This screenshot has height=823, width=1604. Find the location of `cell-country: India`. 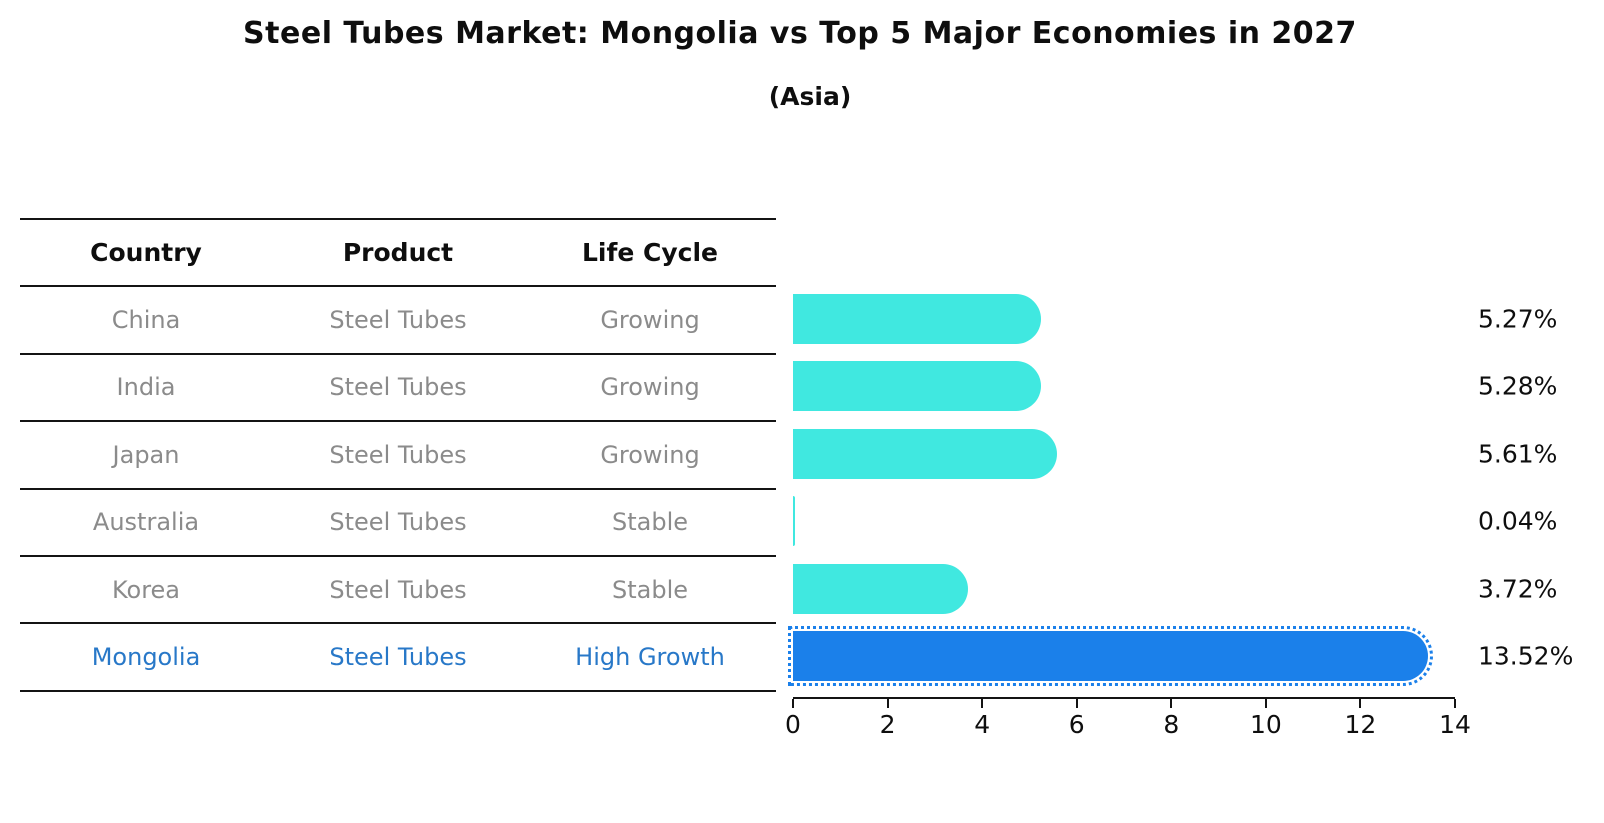

cell-country: India is located at coordinates (146, 387).